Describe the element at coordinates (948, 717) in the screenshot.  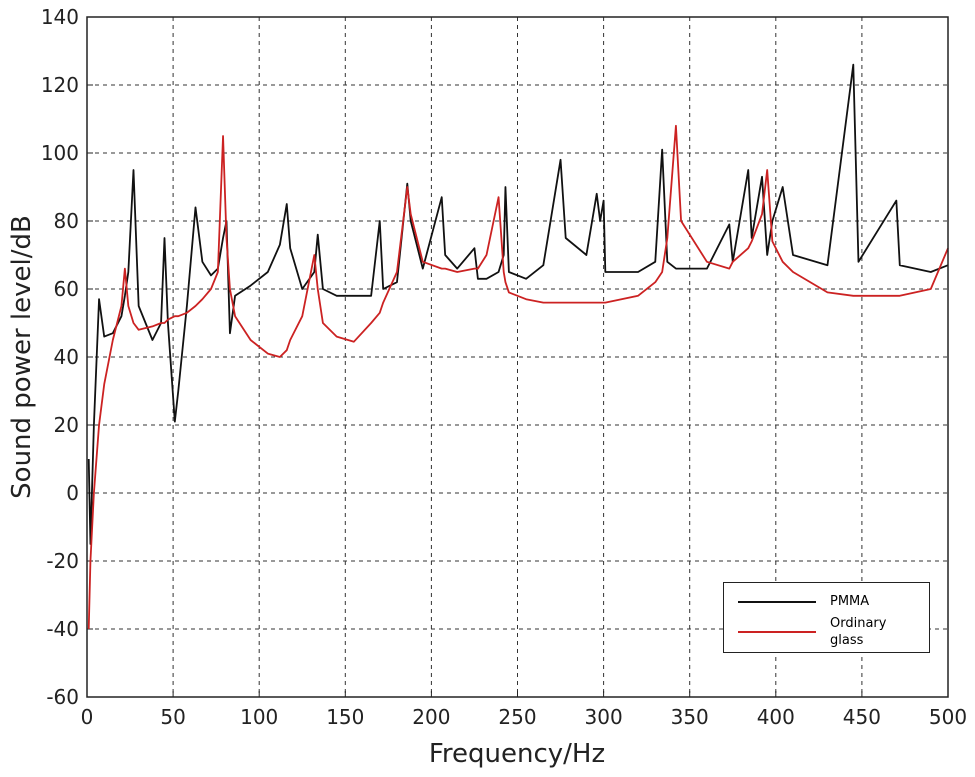
I see `x-tick-label: 500` at that location.